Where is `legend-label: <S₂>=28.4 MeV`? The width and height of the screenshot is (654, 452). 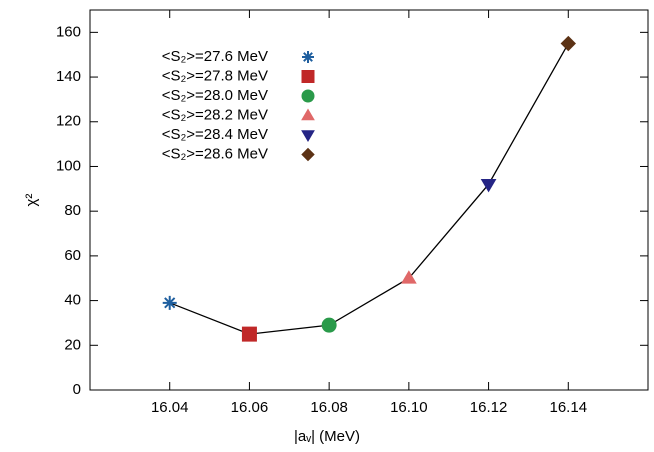
legend-label: <S₂>=28.4 MeV is located at coordinates (215, 134).